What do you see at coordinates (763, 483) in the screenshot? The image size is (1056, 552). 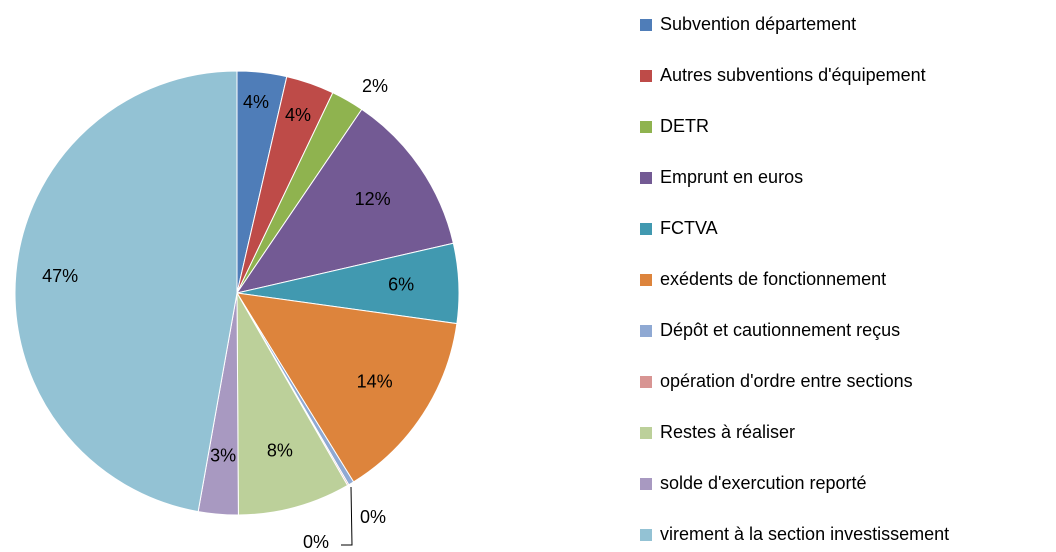 I see `legend-label: solde d'exercution reporté` at bounding box center [763, 483].